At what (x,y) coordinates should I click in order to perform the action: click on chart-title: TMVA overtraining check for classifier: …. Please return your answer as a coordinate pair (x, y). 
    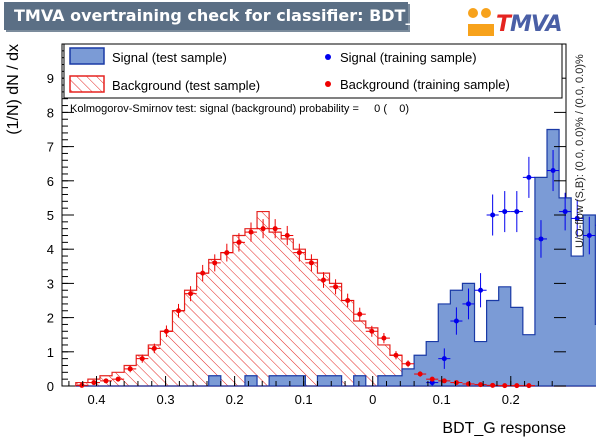
    Looking at the image, I should click on (220, 15).